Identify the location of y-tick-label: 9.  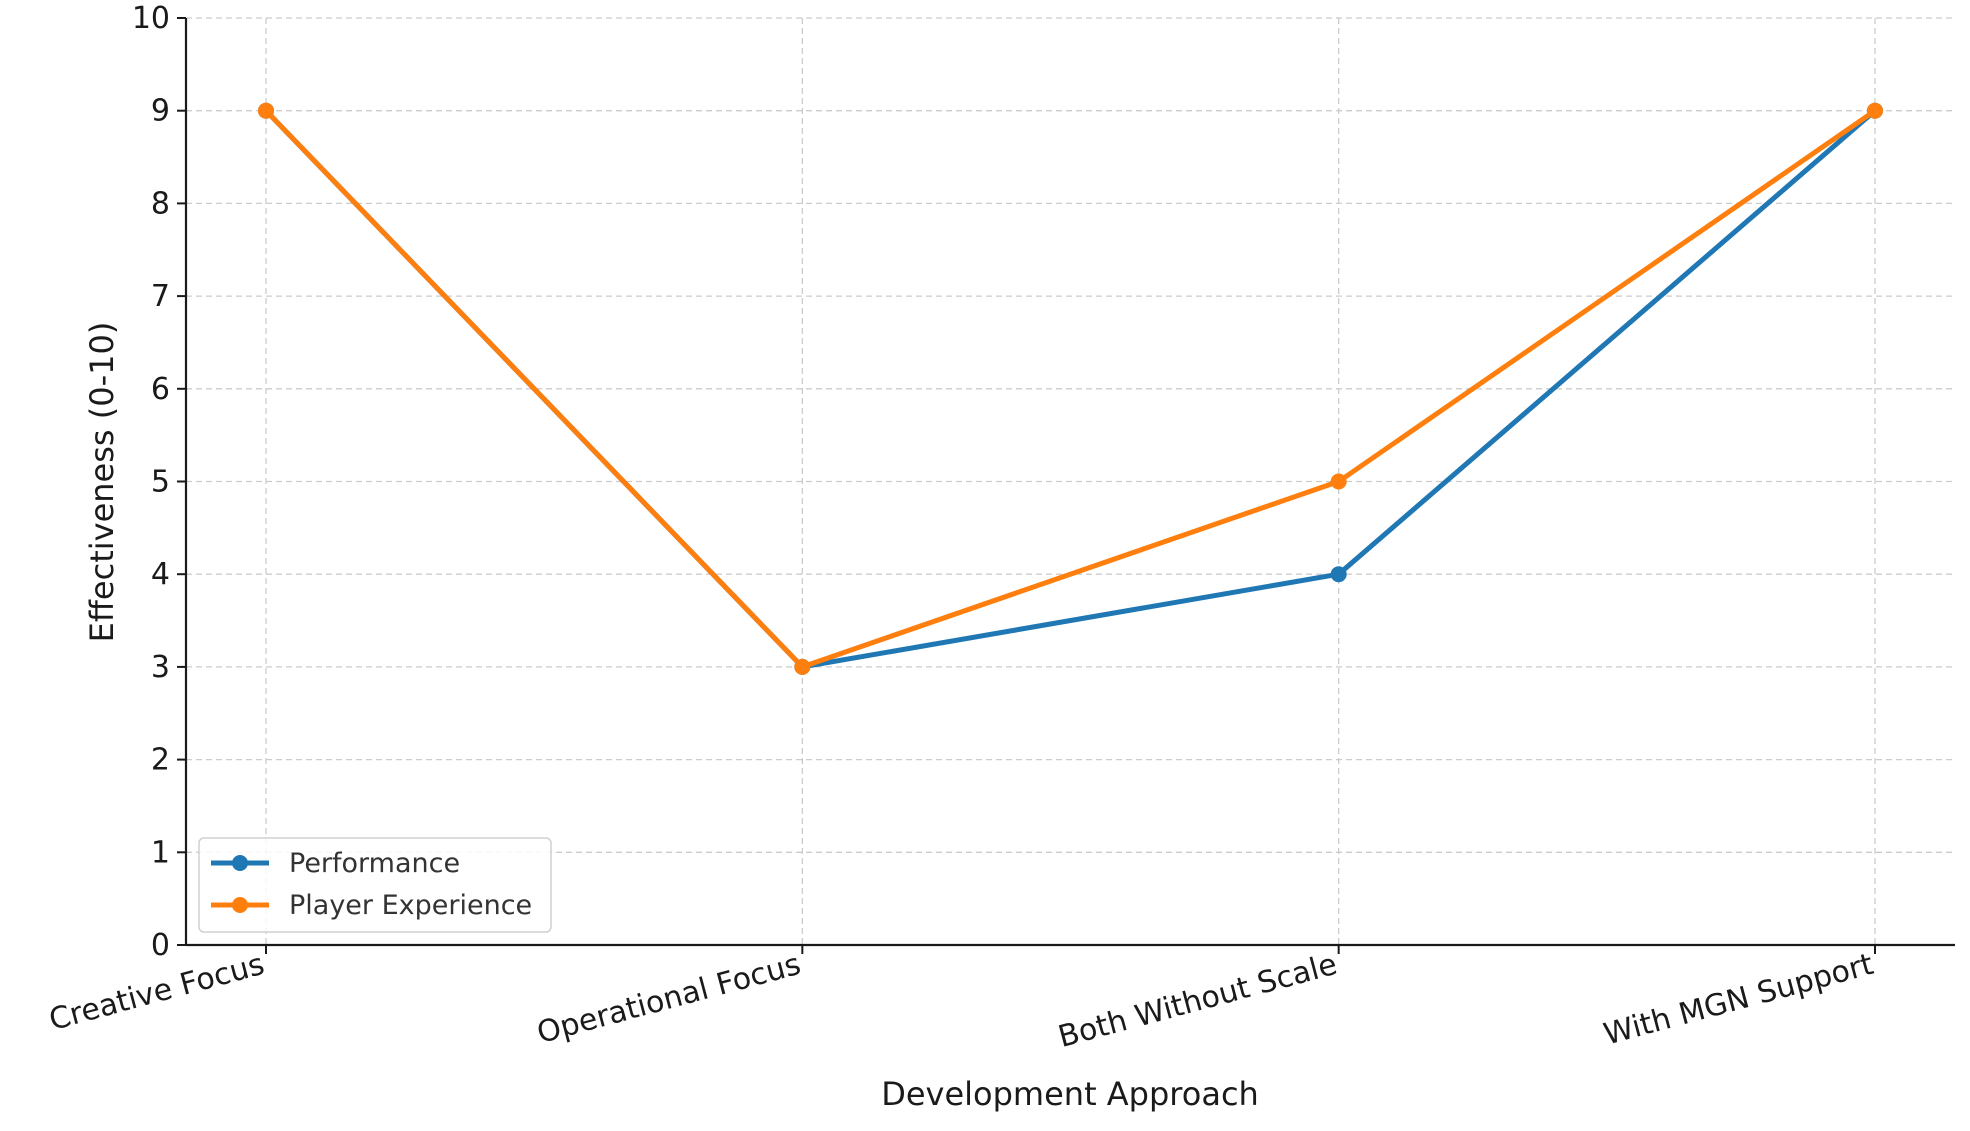
(160, 111).